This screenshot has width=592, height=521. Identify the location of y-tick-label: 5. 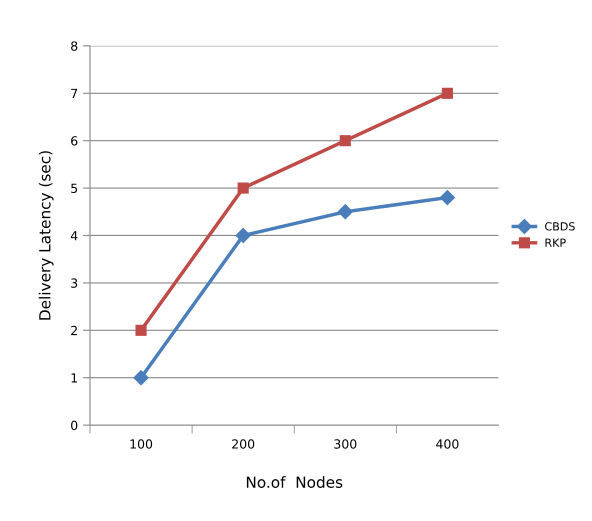
(74, 189).